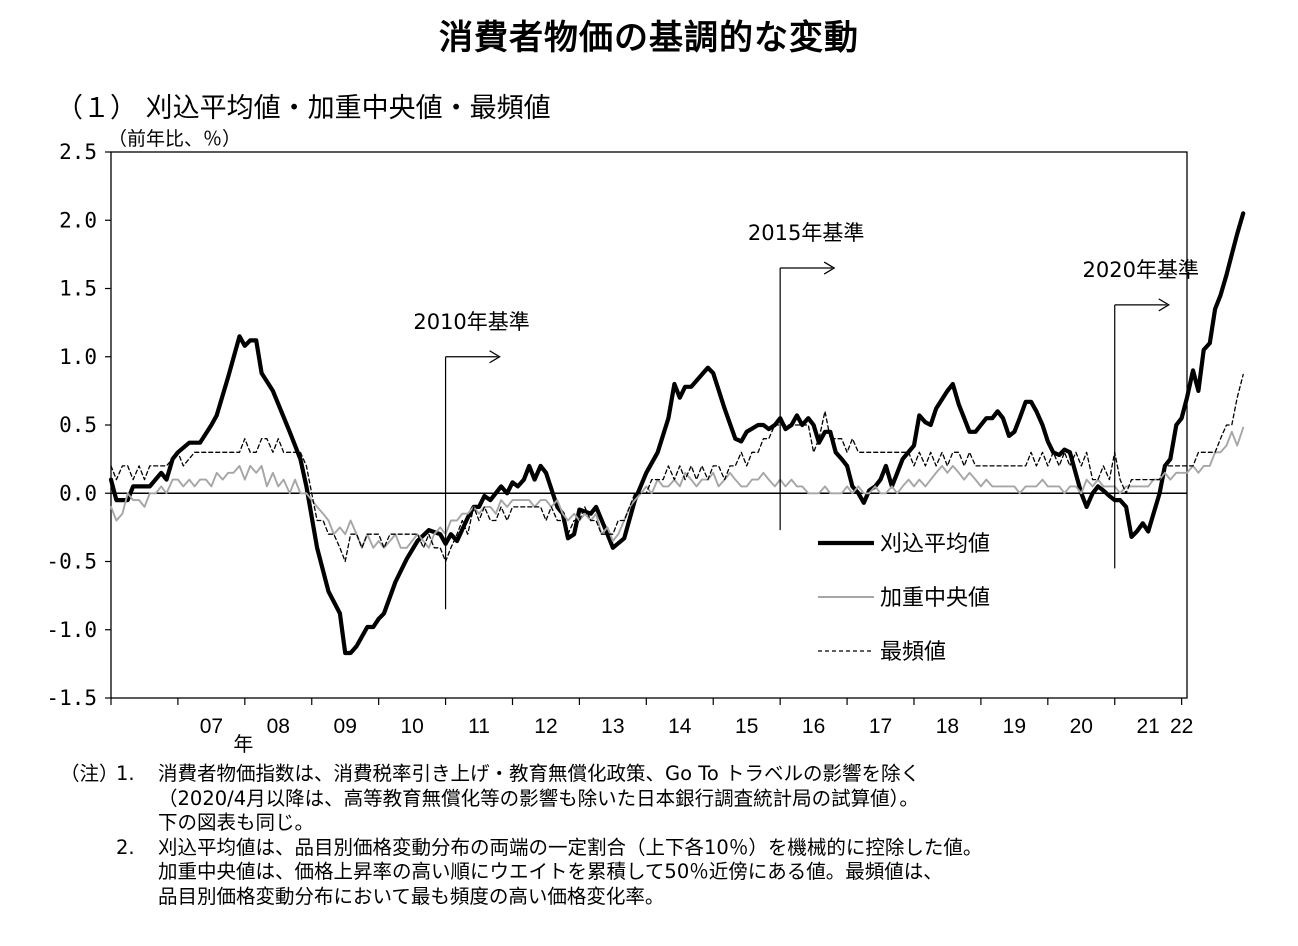  I want to click on note-1-text-3: 下の図表も同じ。, so click(236, 822).